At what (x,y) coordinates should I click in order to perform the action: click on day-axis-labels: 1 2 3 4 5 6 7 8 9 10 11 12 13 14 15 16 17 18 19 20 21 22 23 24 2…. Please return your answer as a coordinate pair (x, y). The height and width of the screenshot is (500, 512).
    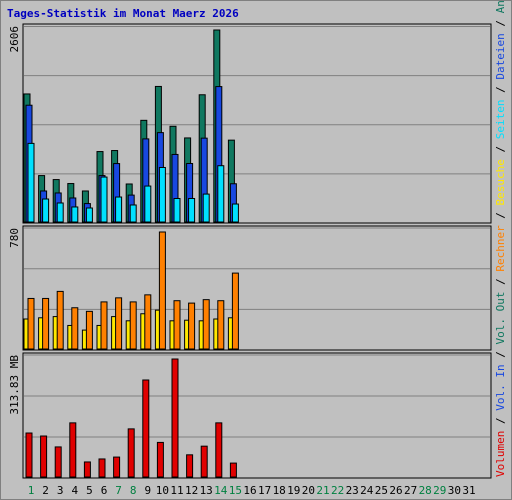
    Looking at the image, I should click on (252, 490).